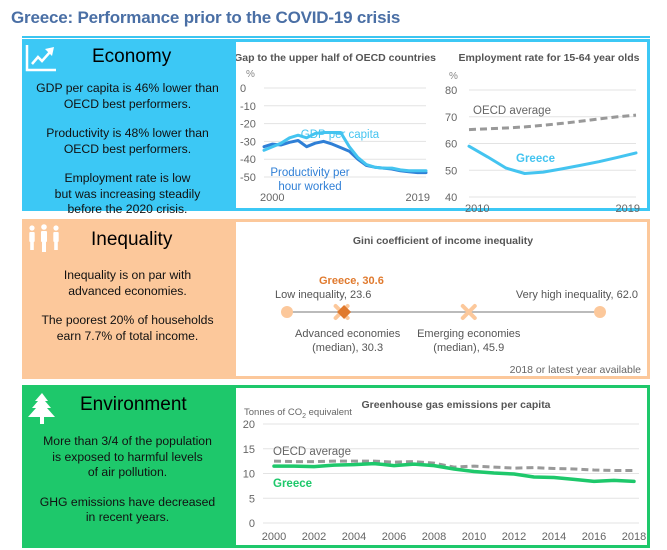 The image size is (667, 550). I want to click on y-tick-label: 5, so click(252, 499).